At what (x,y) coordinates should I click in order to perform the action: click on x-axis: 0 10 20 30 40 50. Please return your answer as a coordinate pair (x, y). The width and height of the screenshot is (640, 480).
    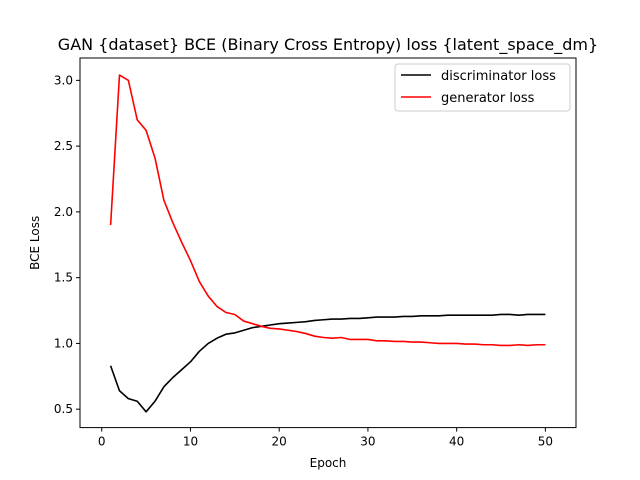
    Looking at the image, I should click on (325, 438).